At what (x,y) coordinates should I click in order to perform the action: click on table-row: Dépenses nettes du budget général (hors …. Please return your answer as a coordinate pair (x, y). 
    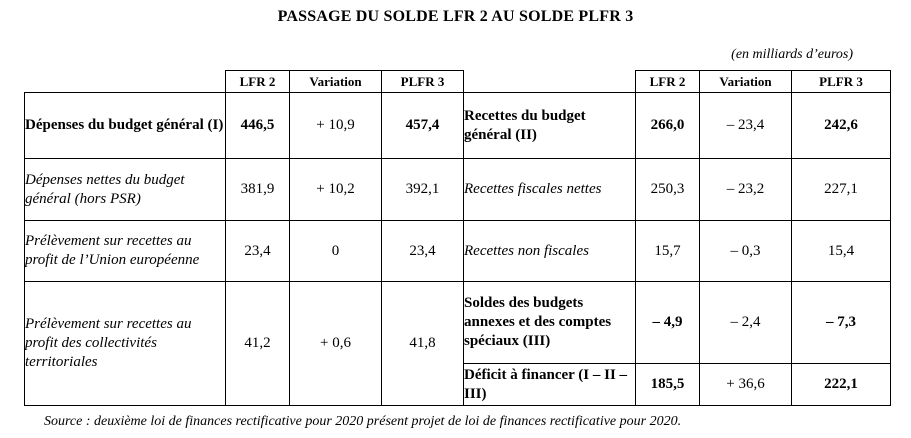
    Looking at the image, I should click on (457, 189).